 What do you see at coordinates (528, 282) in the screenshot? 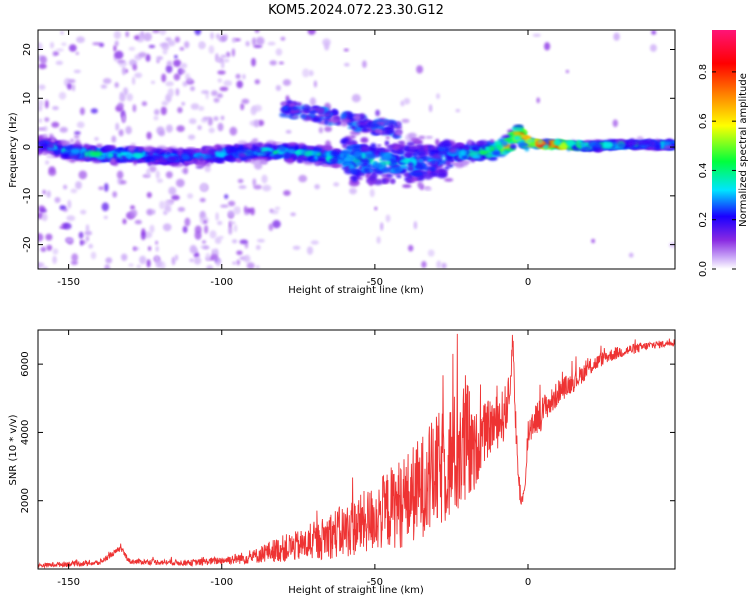
I see `x-tick-label: 0` at bounding box center [528, 282].